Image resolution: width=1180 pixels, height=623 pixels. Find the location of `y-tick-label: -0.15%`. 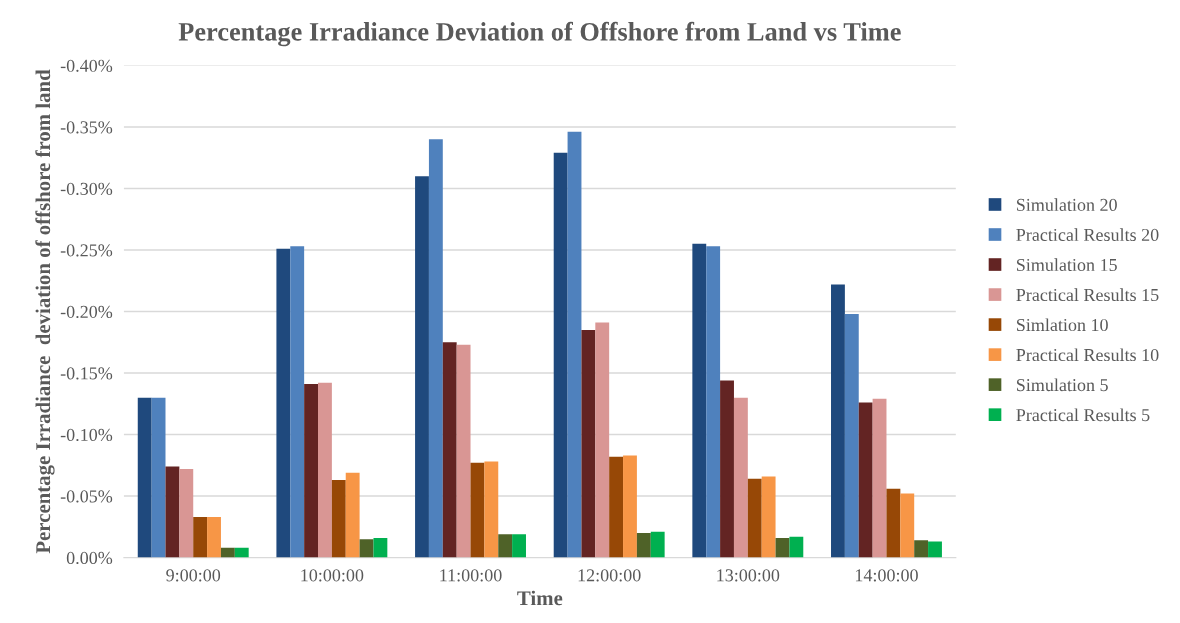

y-tick-label: -0.15% is located at coordinates (86, 373).